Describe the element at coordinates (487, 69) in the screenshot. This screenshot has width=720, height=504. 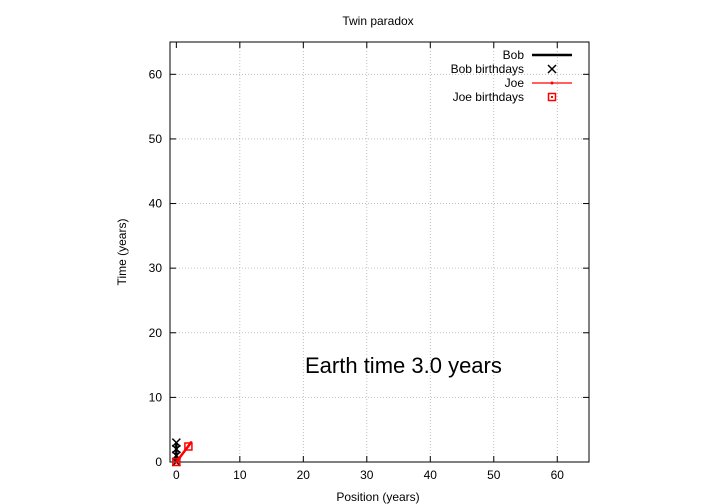
I see `legend-label: Bob birthdays` at that location.